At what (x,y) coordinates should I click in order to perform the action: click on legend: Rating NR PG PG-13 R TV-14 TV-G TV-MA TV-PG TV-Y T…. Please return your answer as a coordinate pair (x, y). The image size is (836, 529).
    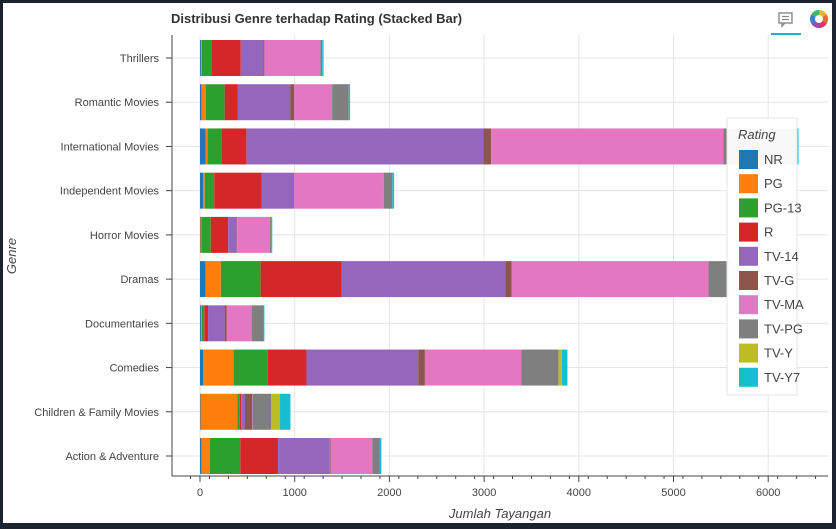
    Looking at the image, I should click on (765, 256).